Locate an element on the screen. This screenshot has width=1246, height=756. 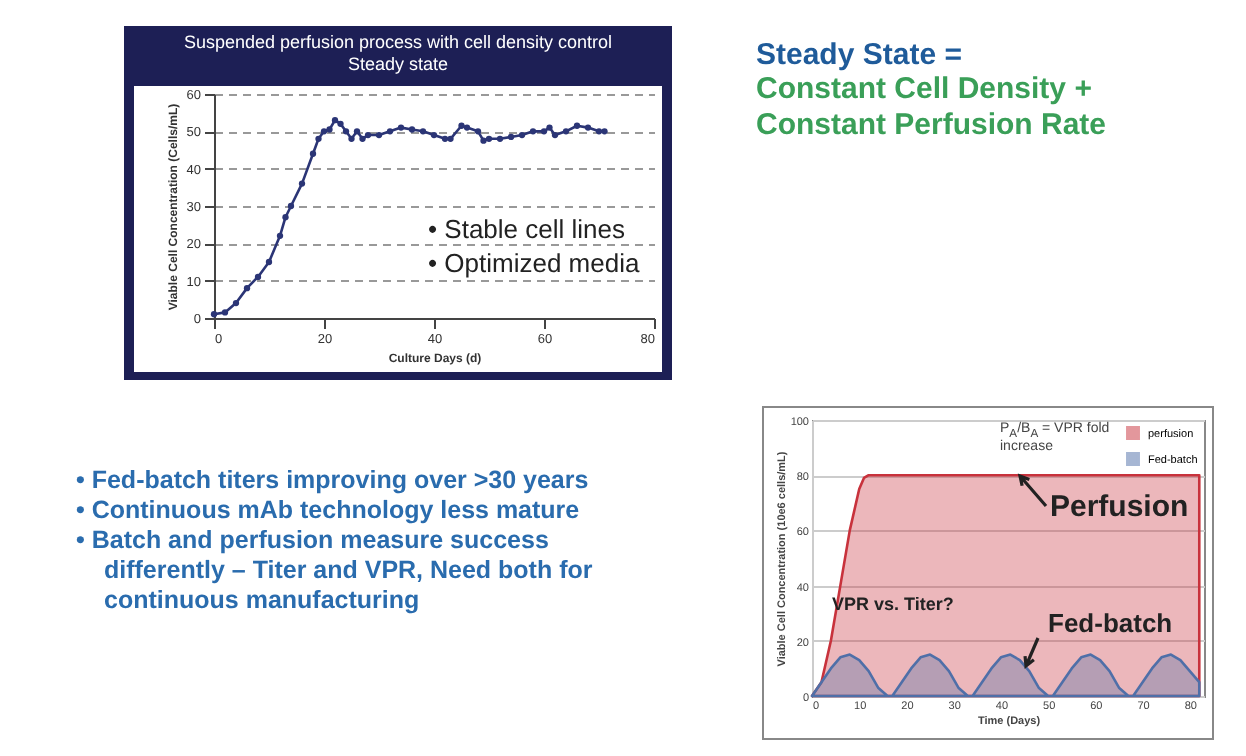
chart-title: Suspended perfusion process with cell density control is located at coordinates (398, 43).